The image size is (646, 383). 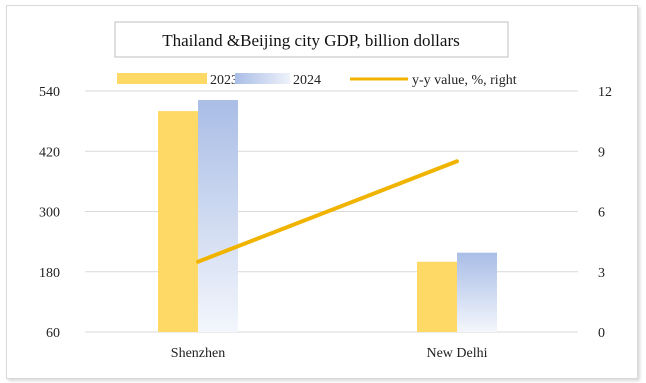 What do you see at coordinates (53, 333) in the screenshot?
I see `left-tick-label: 60` at bounding box center [53, 333].